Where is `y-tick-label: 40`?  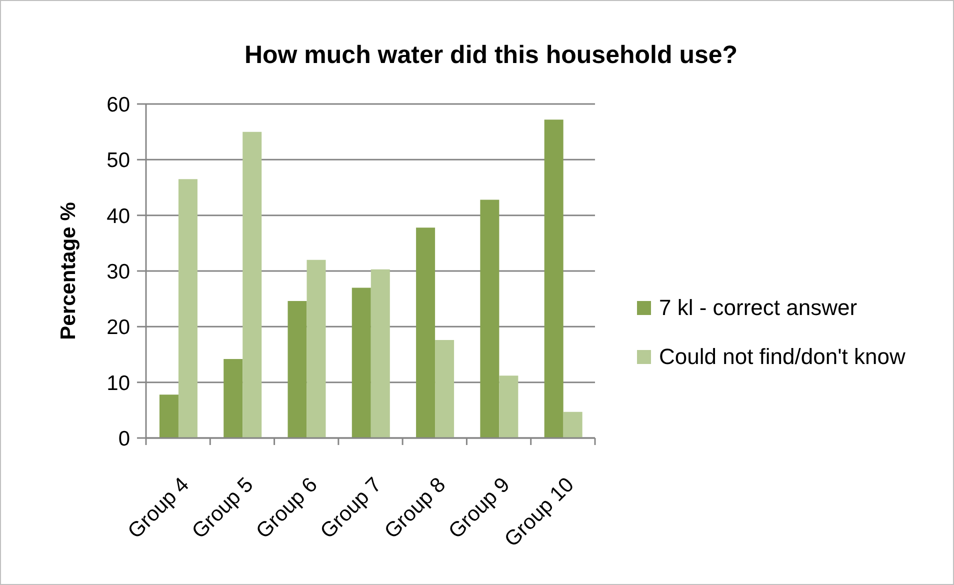 y-tick-label: 40 is located at coordinates (118, 216).